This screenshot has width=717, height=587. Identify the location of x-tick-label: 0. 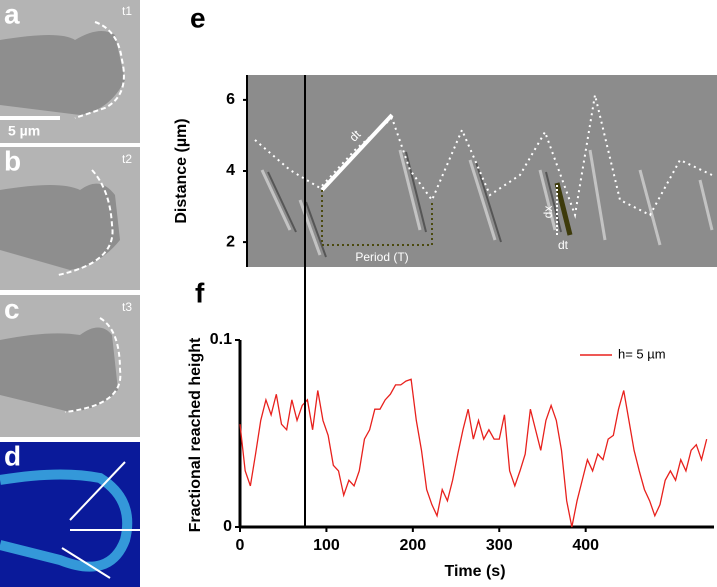
(240, 545).